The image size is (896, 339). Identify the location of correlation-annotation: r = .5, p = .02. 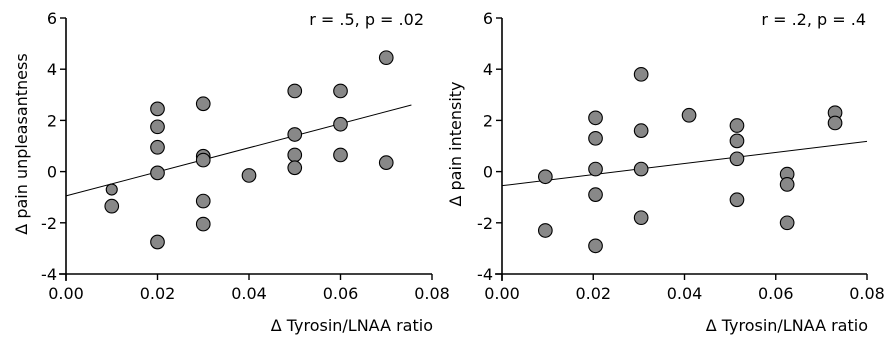
(366, 19).